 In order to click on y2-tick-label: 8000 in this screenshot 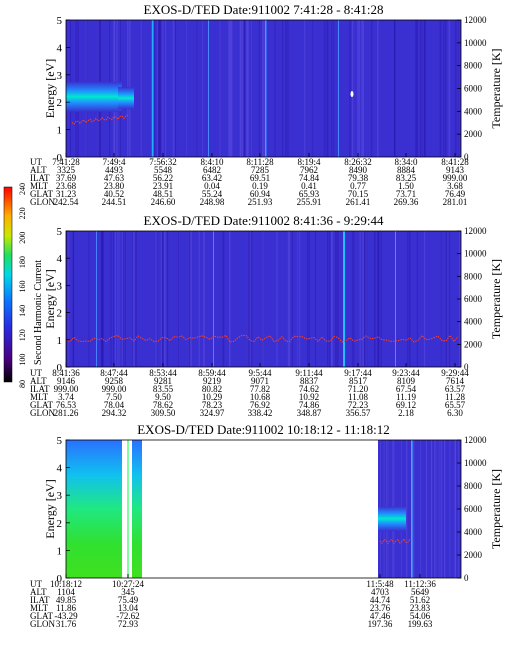, I will do `click(473, 276)`.